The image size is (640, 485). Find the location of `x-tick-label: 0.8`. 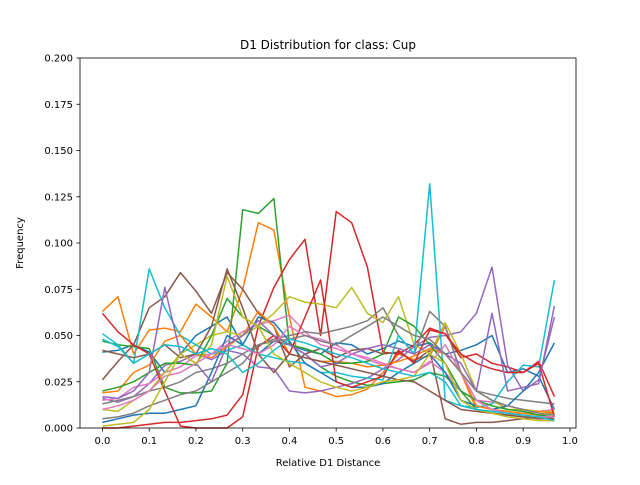

x-tick-label: 0.8 is located at coordinates (476, 441).